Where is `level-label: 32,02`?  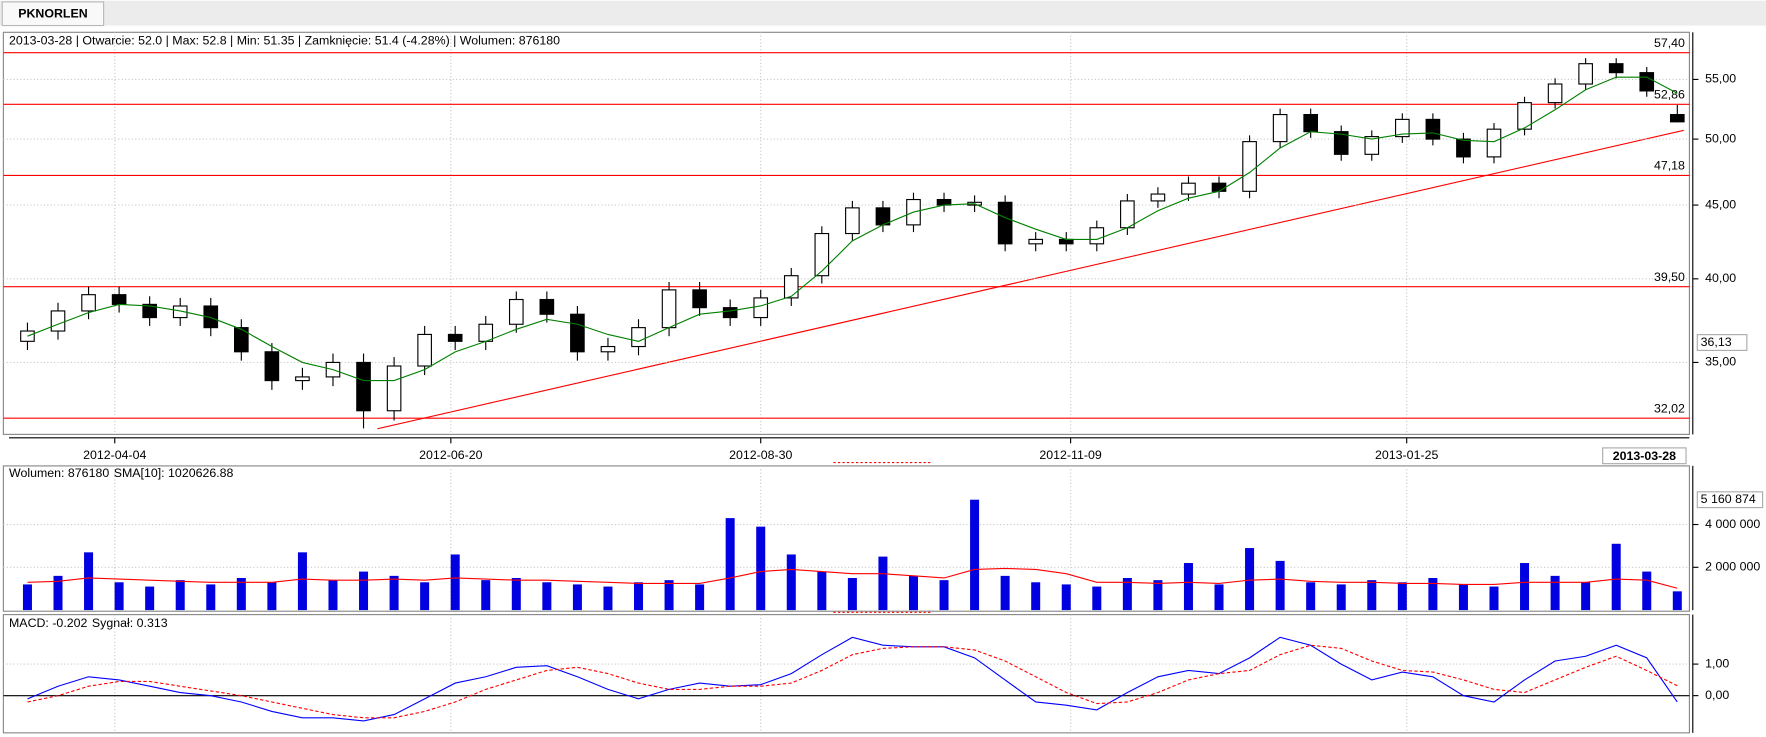 level-label: 32,02 is located at coordinates (1669, 408).